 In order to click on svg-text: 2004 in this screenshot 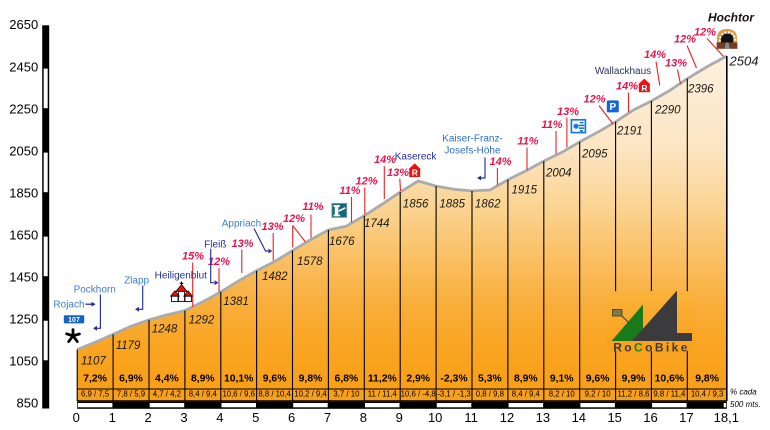, I will do `click(558, 174)`.